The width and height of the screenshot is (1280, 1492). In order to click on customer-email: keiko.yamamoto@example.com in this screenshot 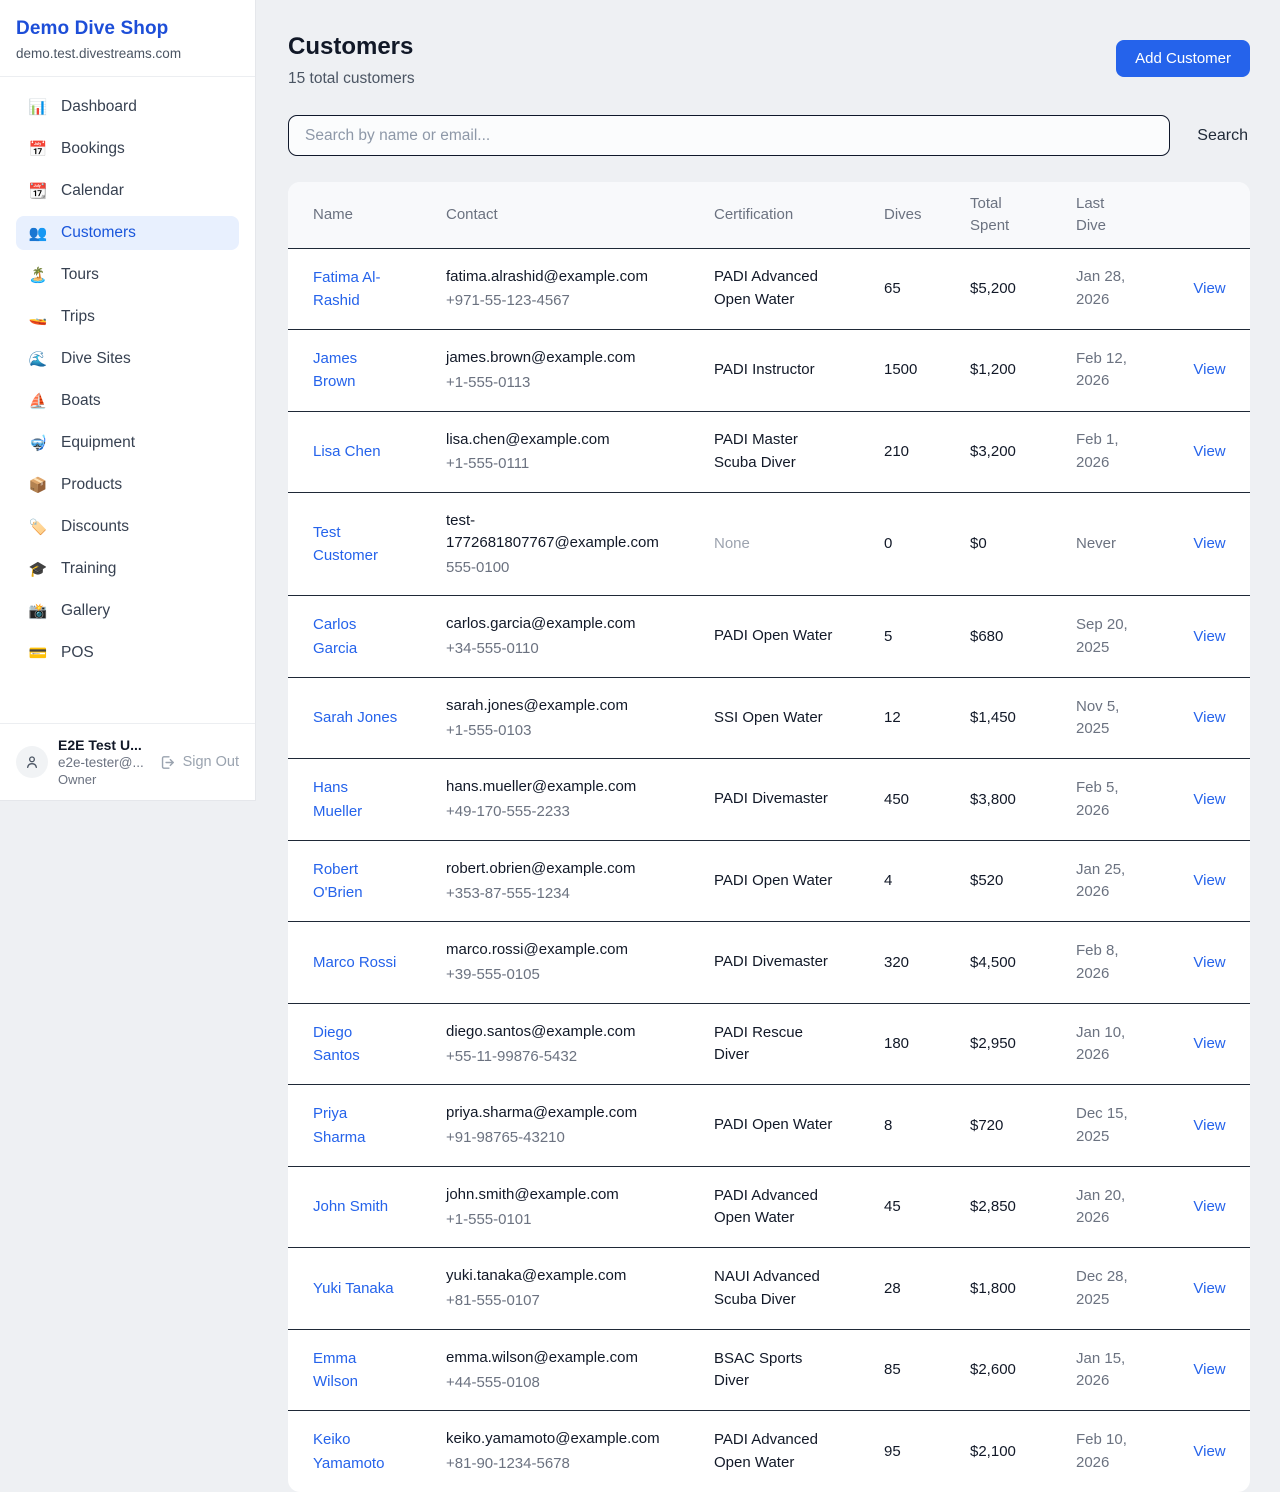, I will do `click(553, 1439)`.